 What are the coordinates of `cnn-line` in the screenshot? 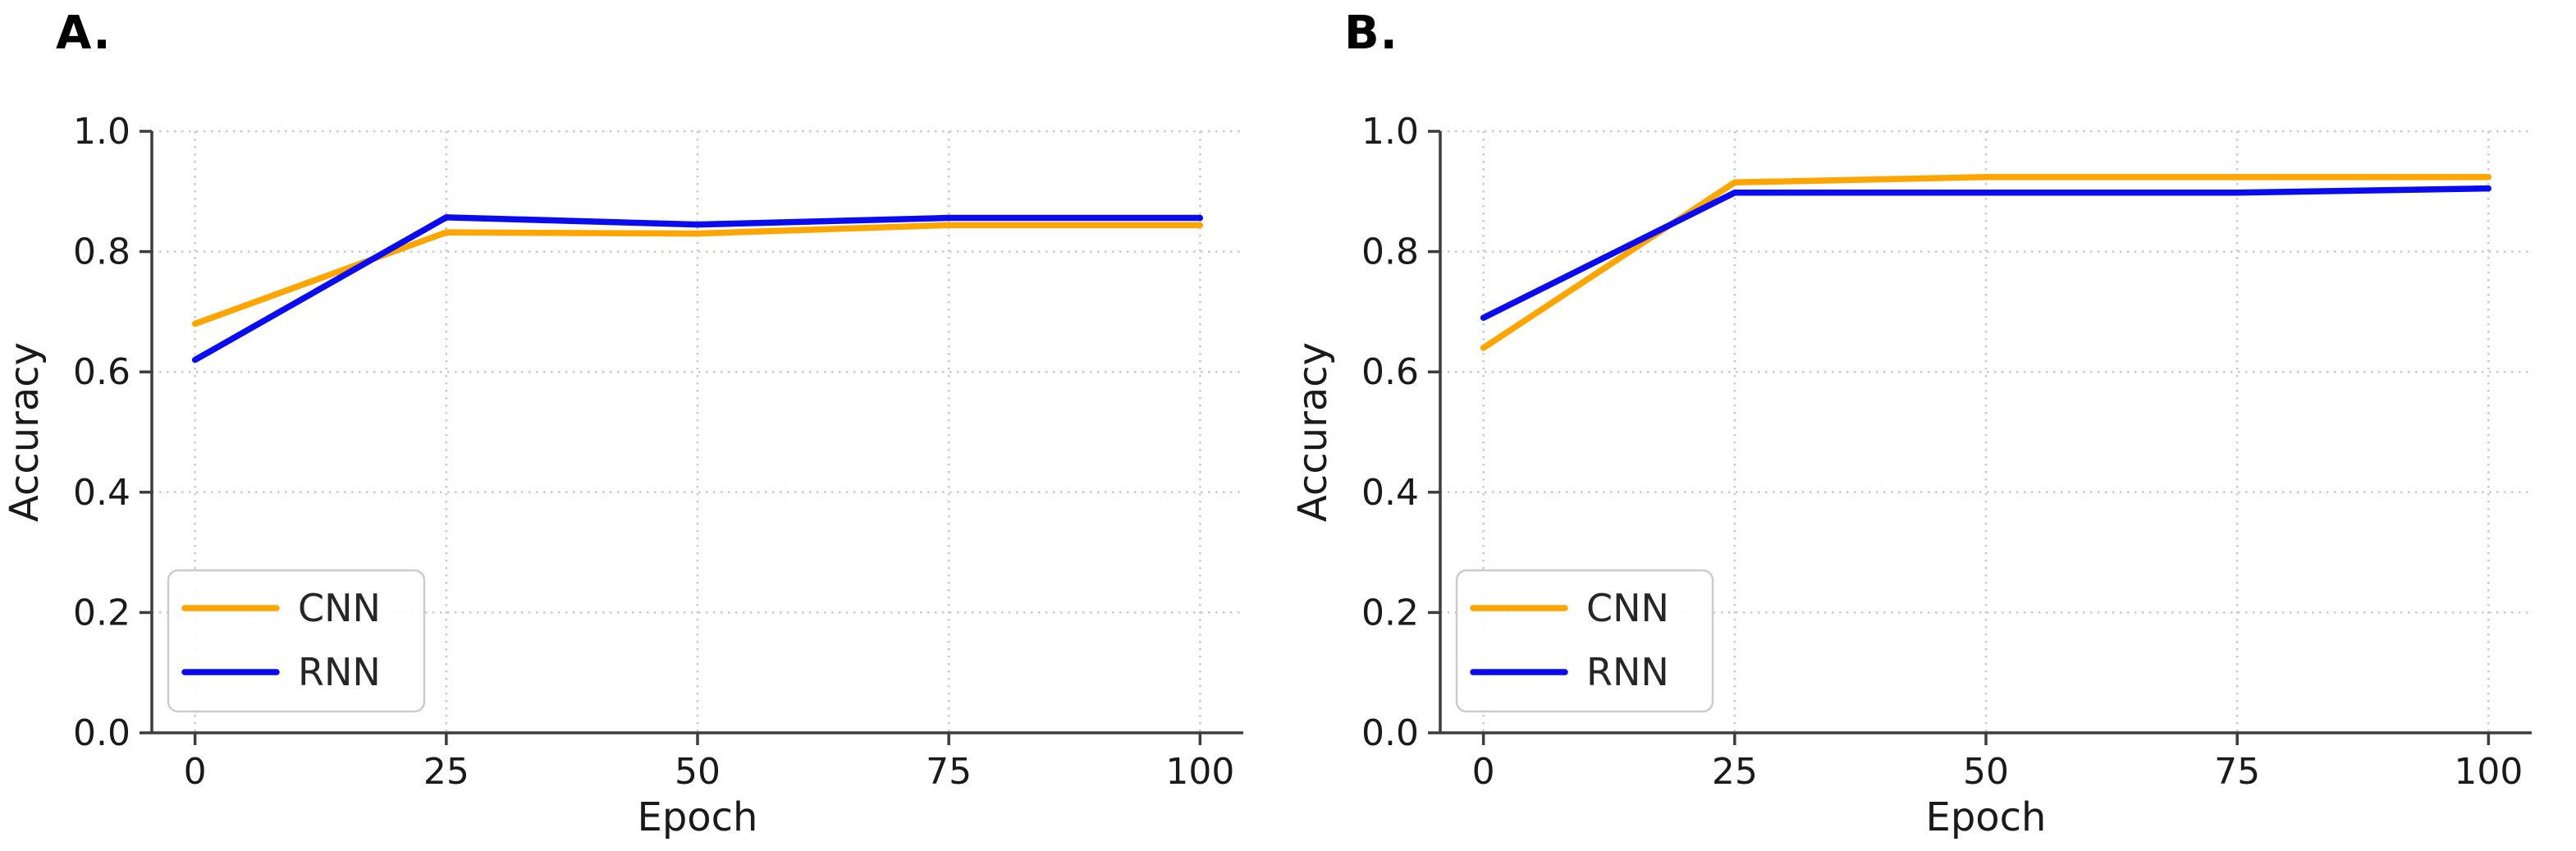 It's located at (1986, 262).